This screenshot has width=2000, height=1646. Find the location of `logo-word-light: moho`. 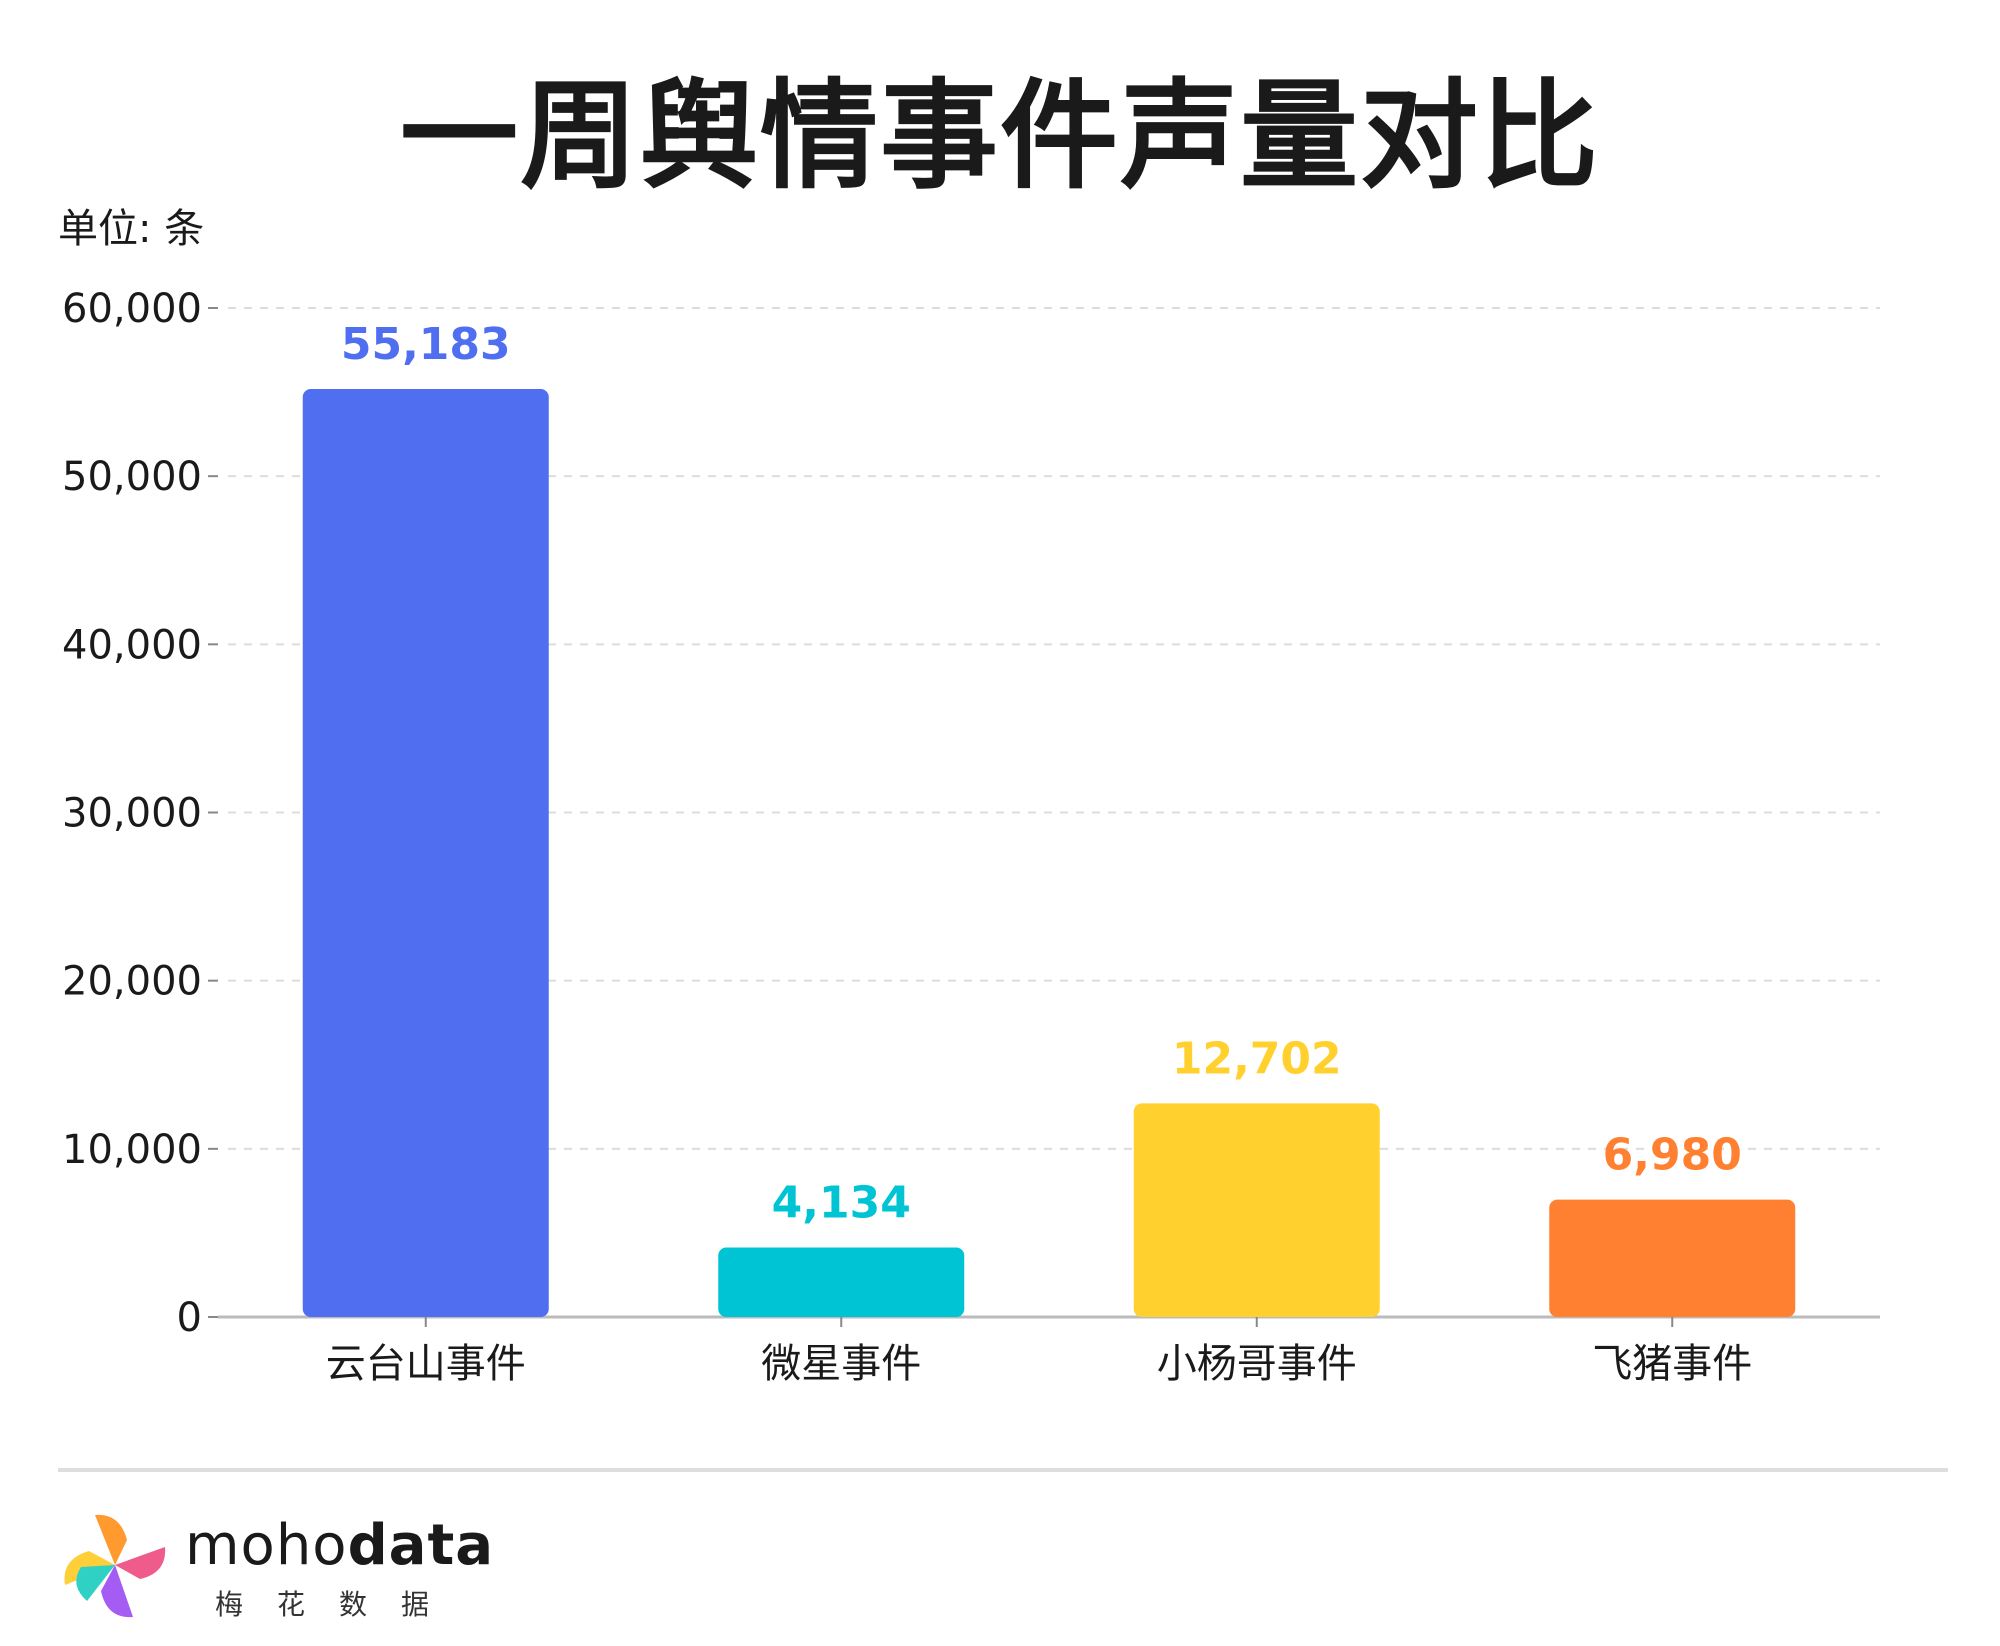

logo-word-light: moho is located at coordinates (266, 1545).